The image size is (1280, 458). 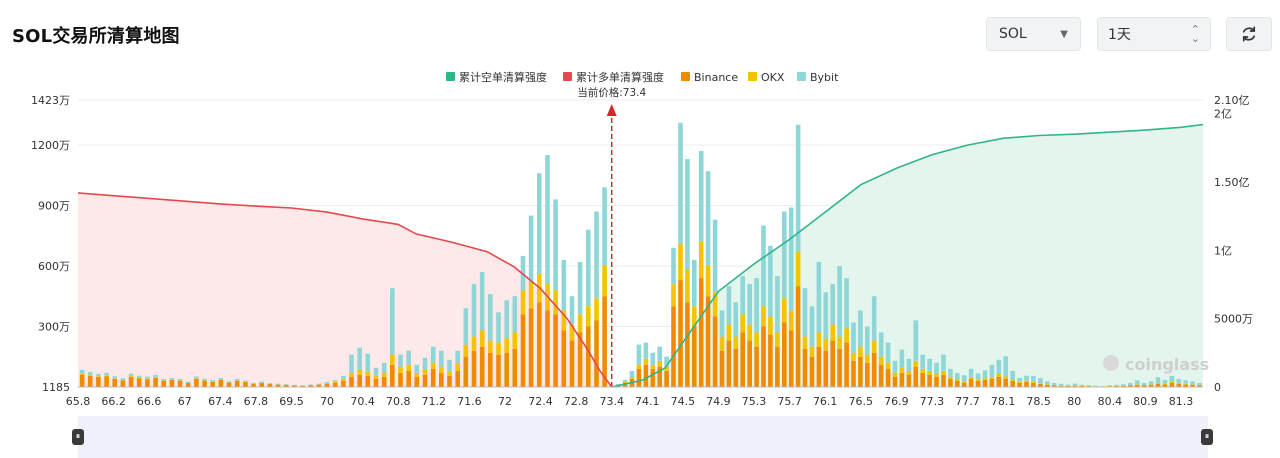 What do you see at coordinates (1207, 437) in the screenshot?
I see `slider-right-handle: ⏸` at bounding box center [1207, 437].